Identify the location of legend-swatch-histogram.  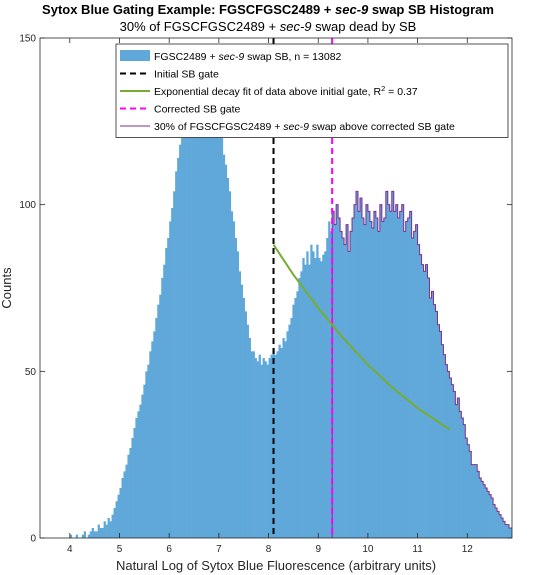
(135, 55).